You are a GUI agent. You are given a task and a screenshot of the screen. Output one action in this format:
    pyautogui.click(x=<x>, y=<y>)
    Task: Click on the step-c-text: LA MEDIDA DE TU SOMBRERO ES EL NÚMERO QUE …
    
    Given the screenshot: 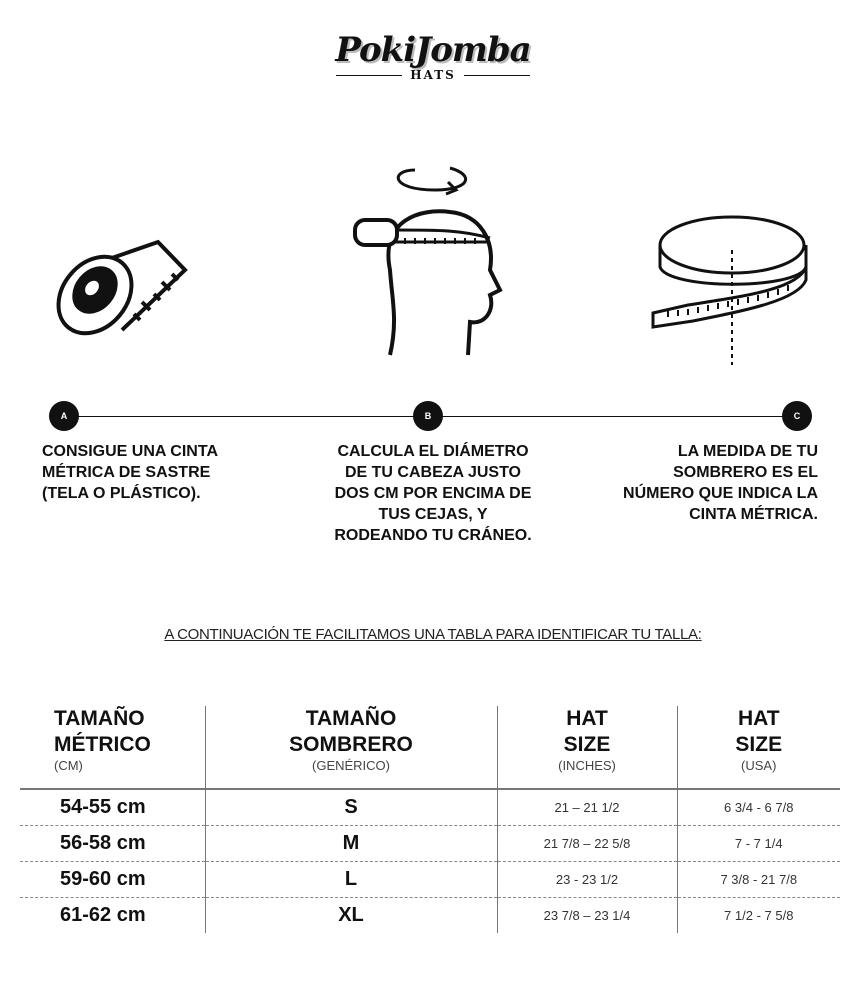 What is the action you would take?
    pyautogui.click(x=720, y=483)
    